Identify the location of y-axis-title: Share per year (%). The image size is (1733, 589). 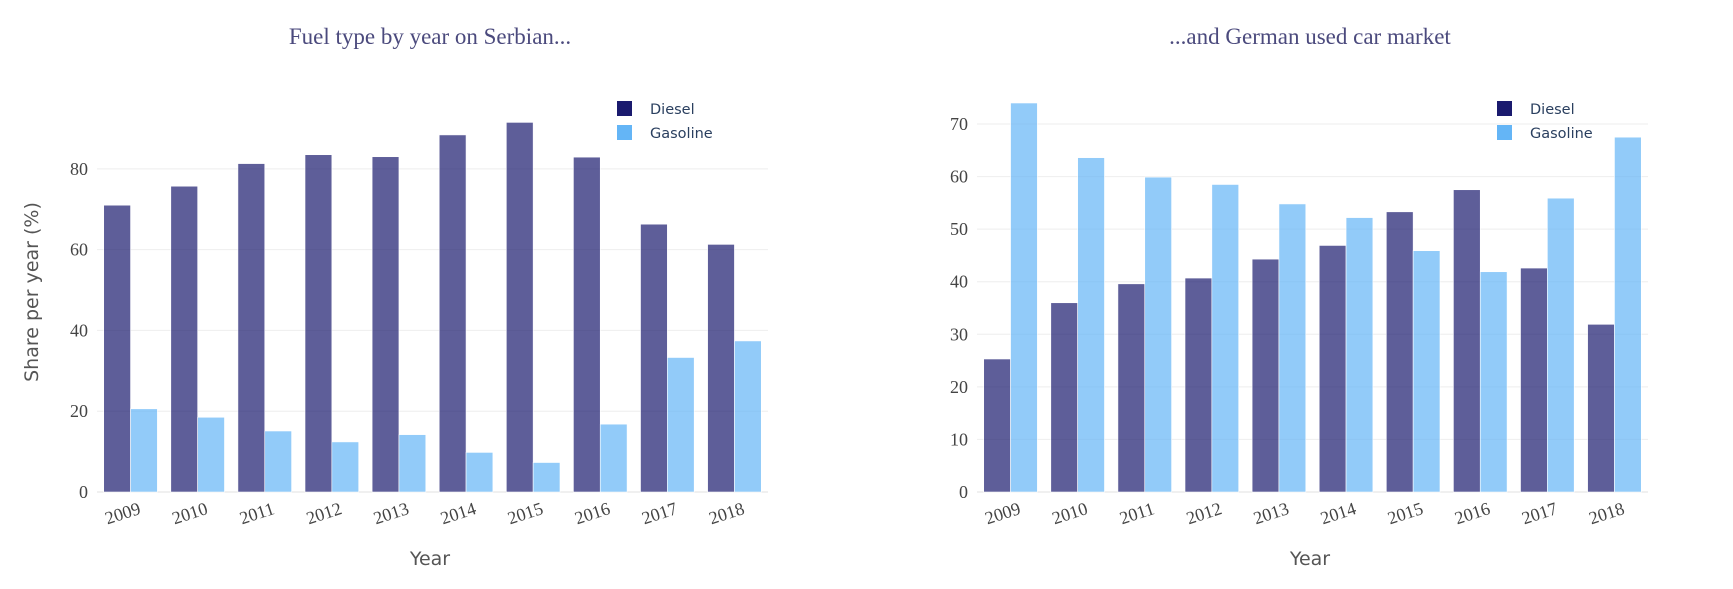
(32, 292).